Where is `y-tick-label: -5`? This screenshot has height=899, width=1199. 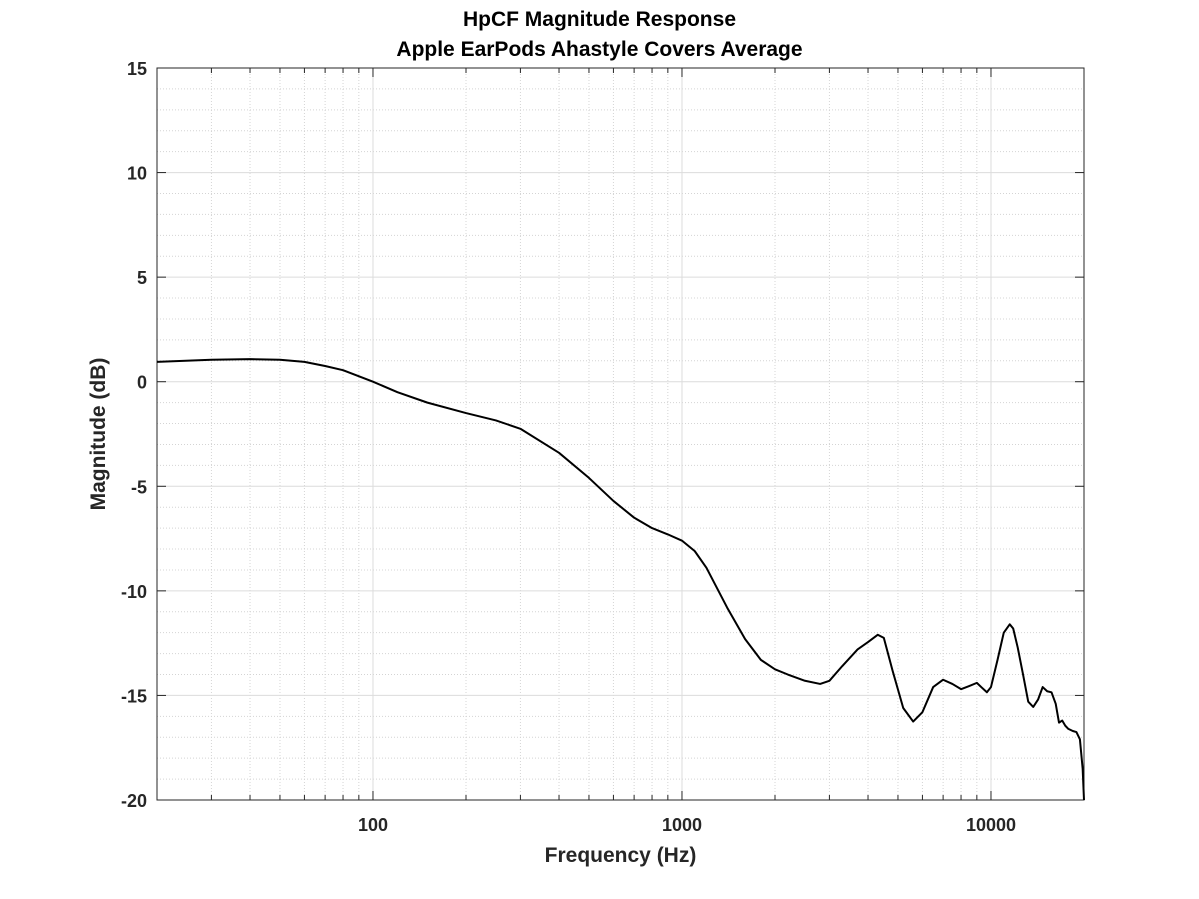 y-tick-label: -5 is located at coordinates (139, 487).